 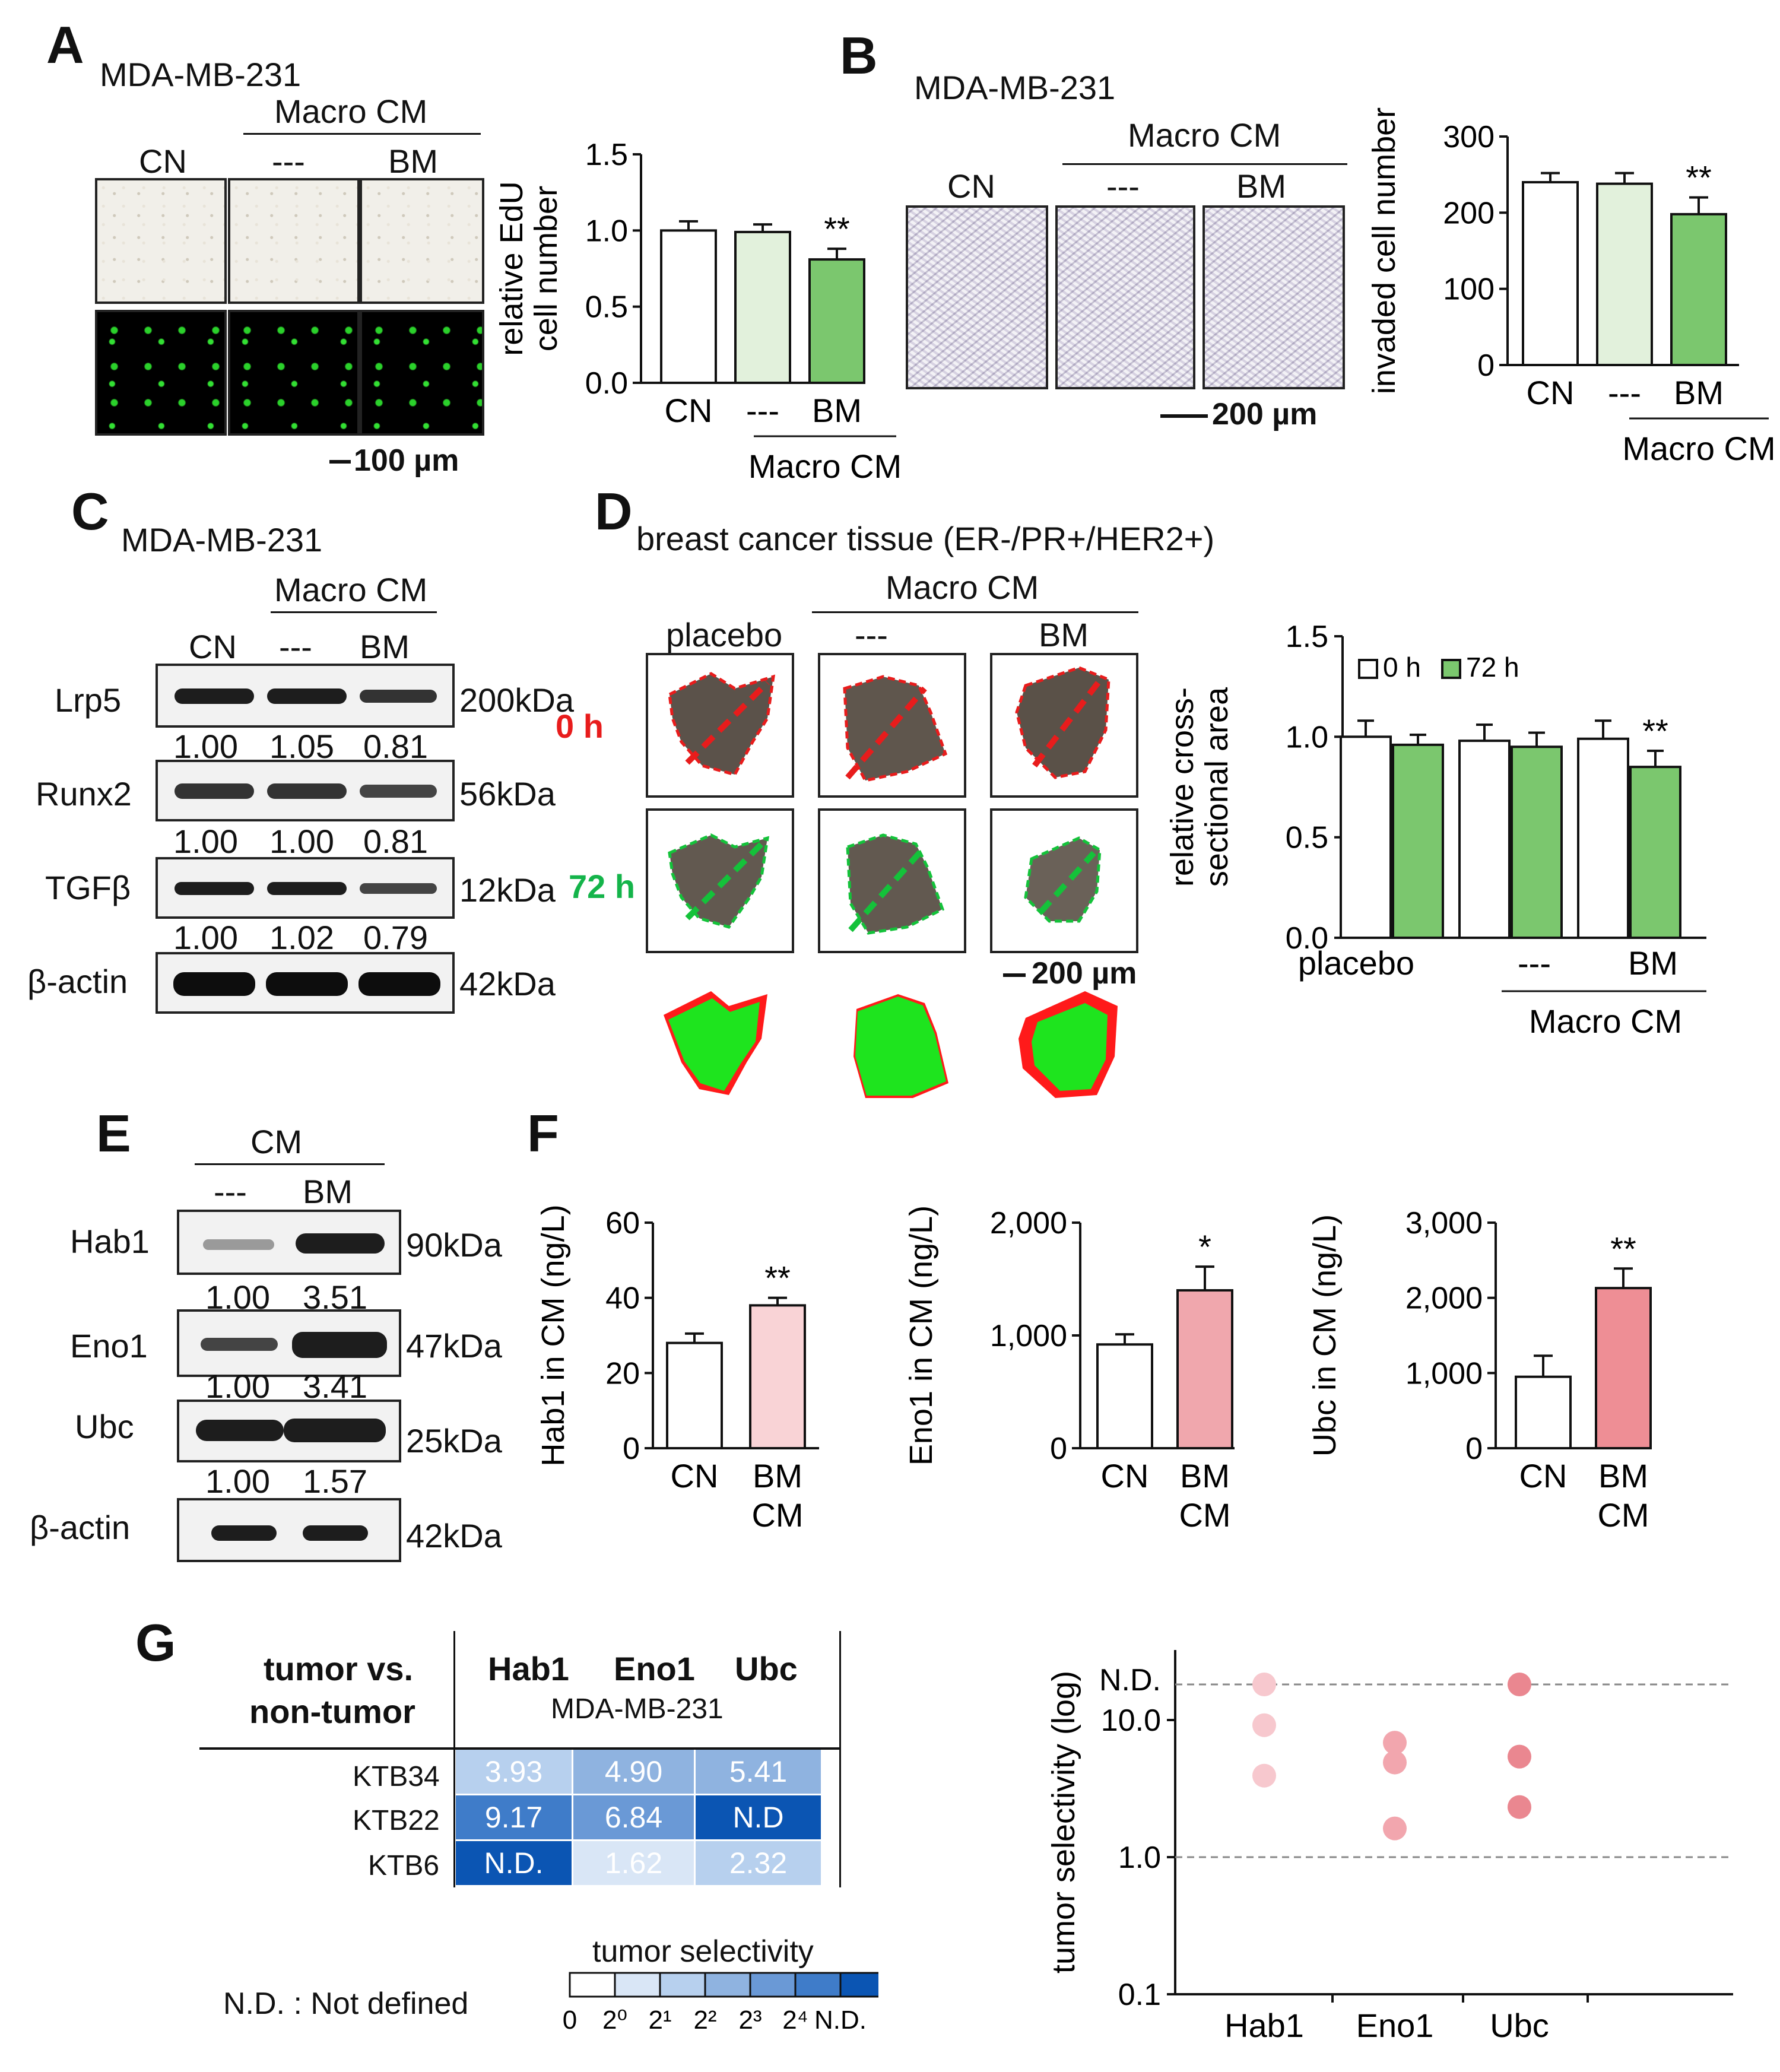 I want to click on panel-a-group-line, so click(x=362, y=134).